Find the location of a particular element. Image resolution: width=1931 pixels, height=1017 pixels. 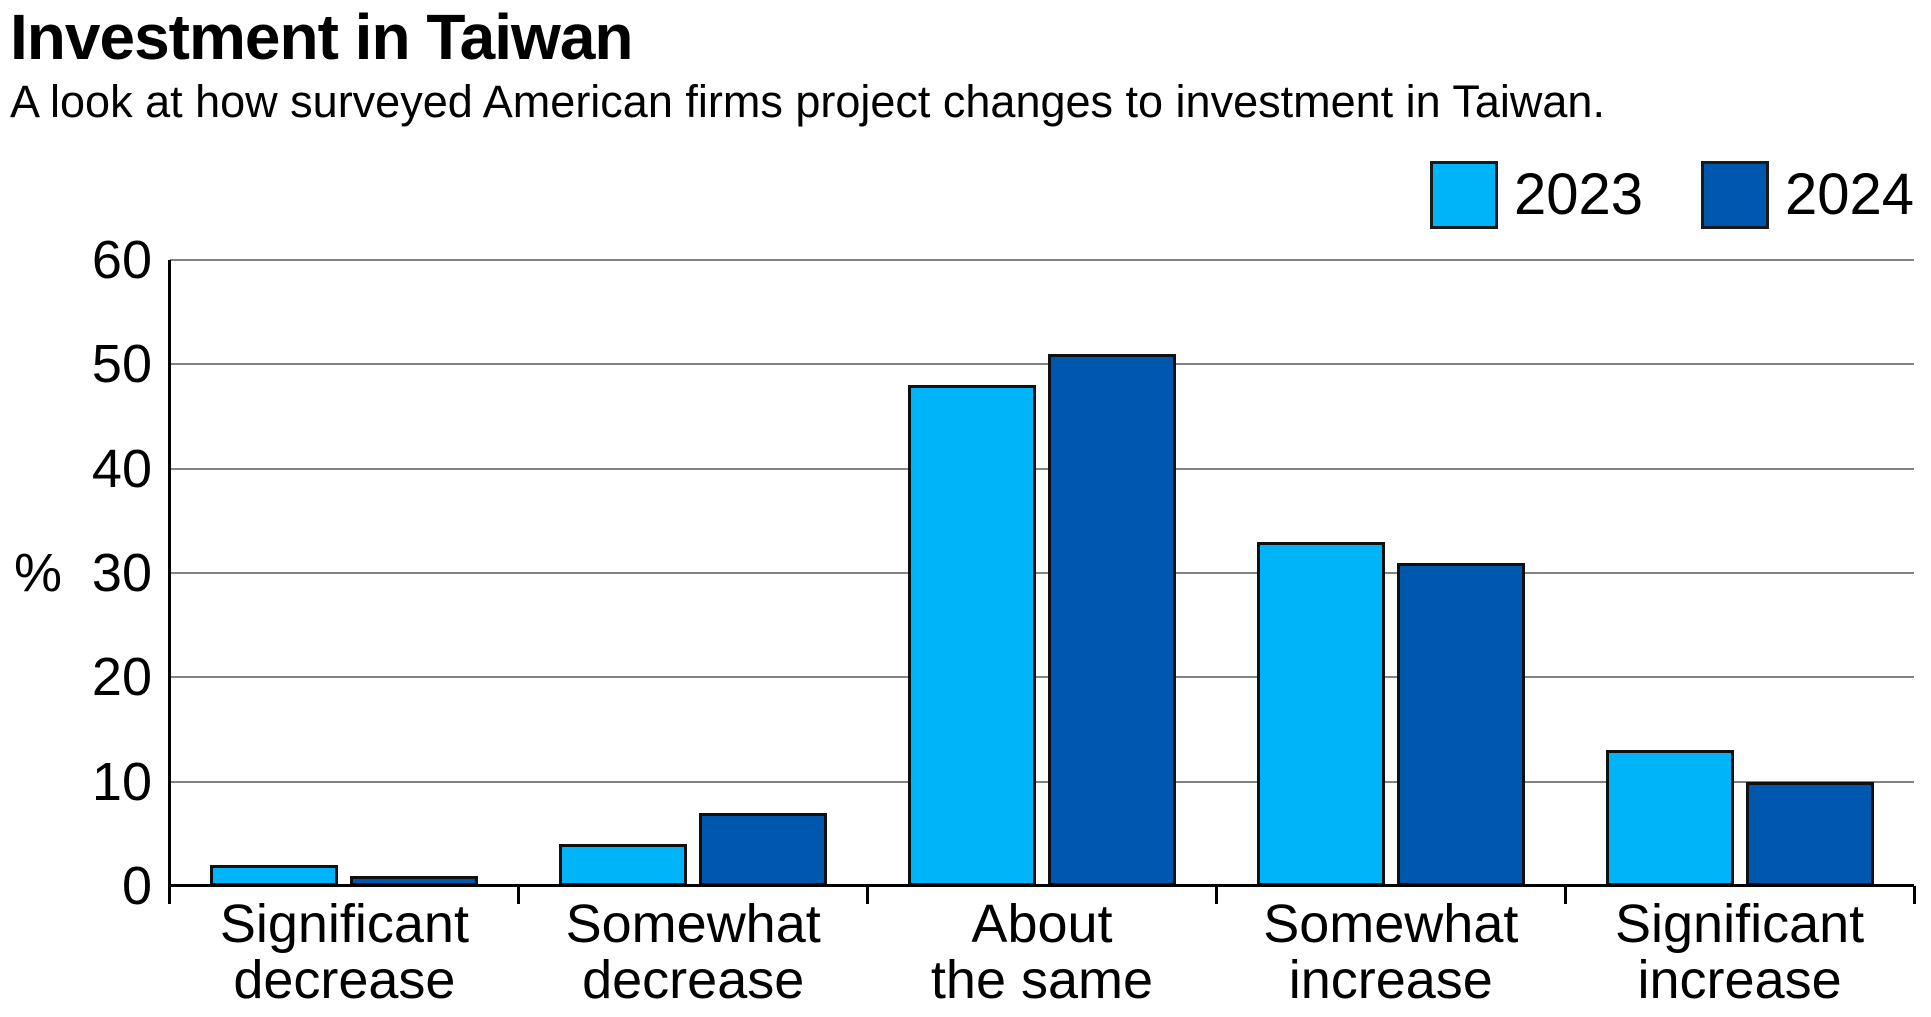

y-tick-label-40: 40 is located at coordinates (121, 468).